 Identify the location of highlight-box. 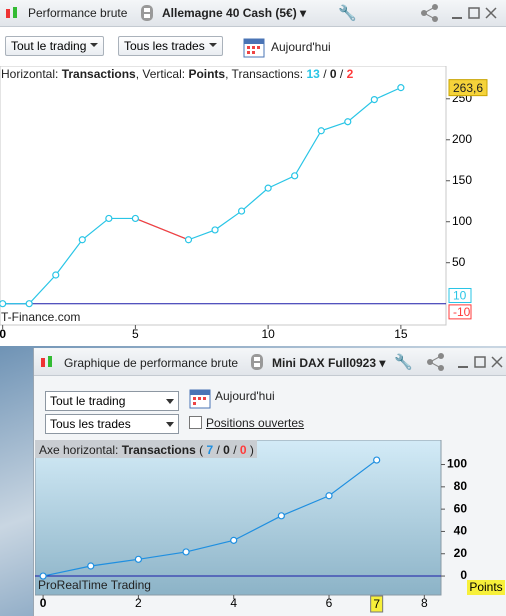
(377, 604).